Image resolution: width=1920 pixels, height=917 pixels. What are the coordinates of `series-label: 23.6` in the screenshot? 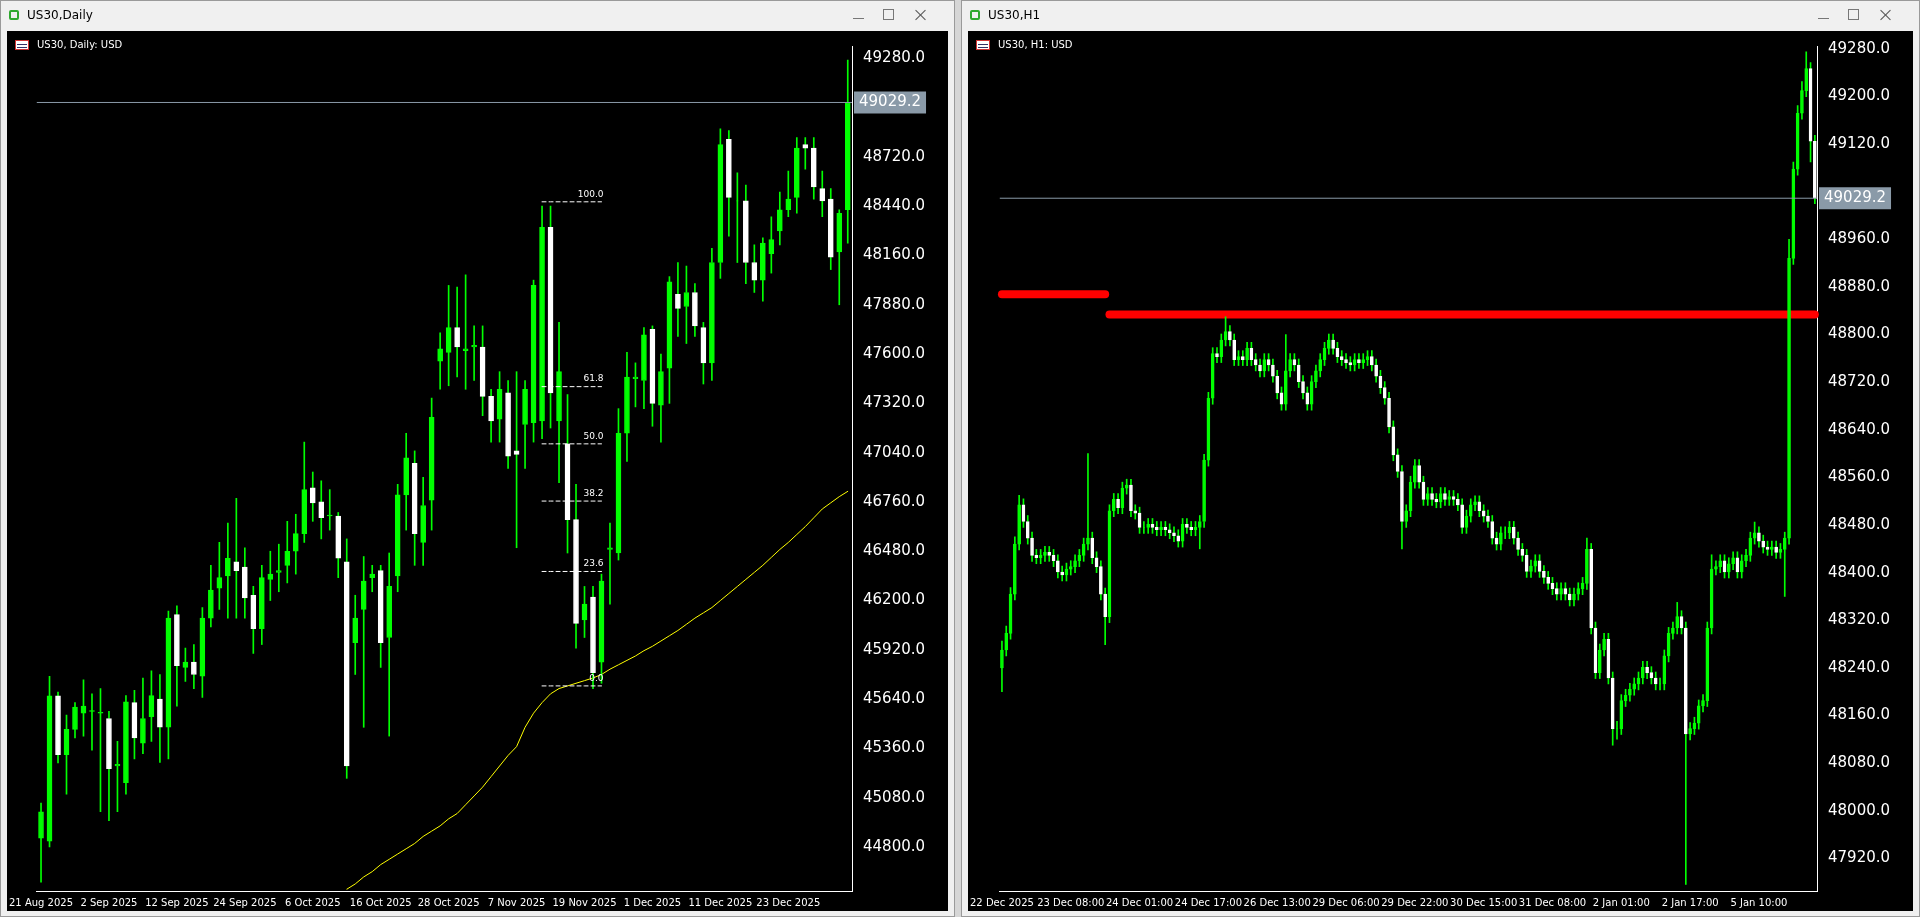 It's located at (593, 563).